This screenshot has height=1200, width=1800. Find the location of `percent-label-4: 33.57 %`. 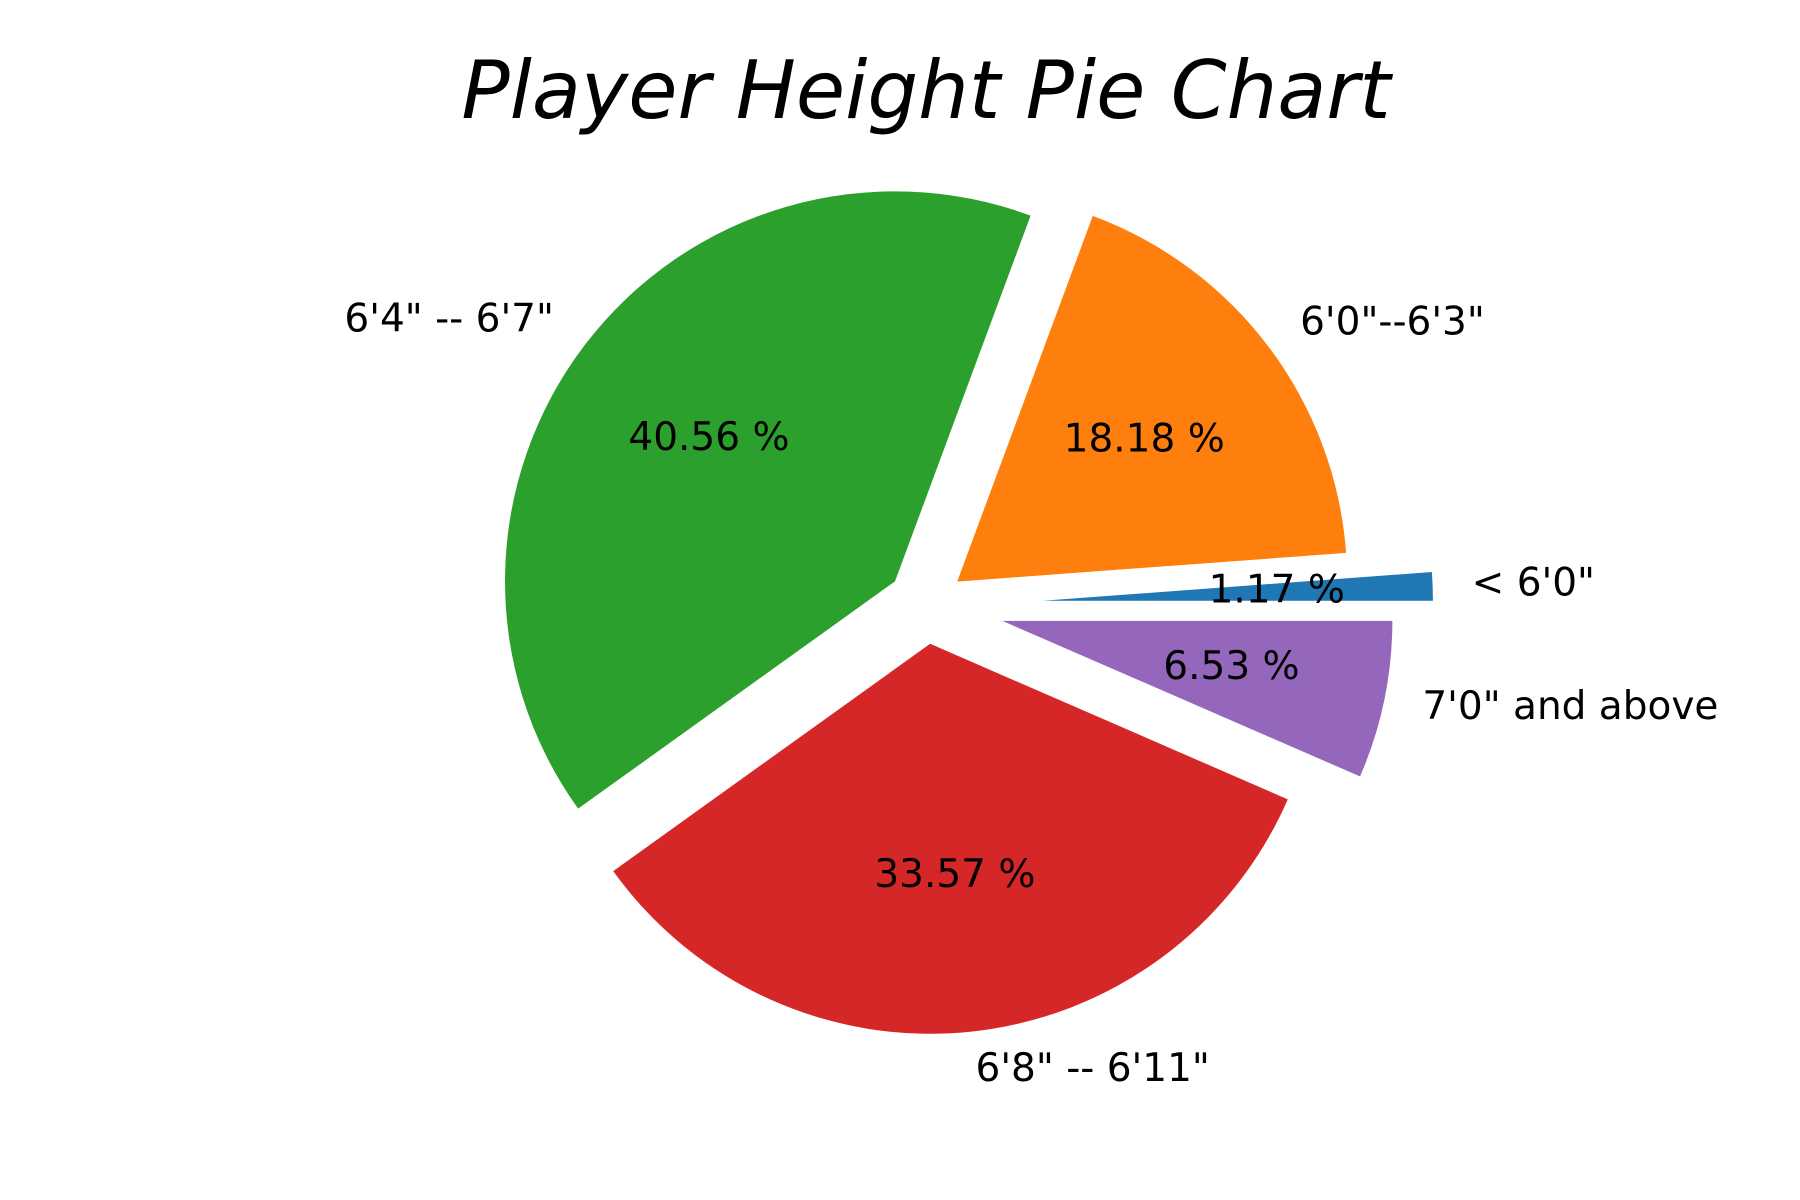

percent-label-4: 33.57 % is located at coordinates (954, 874).